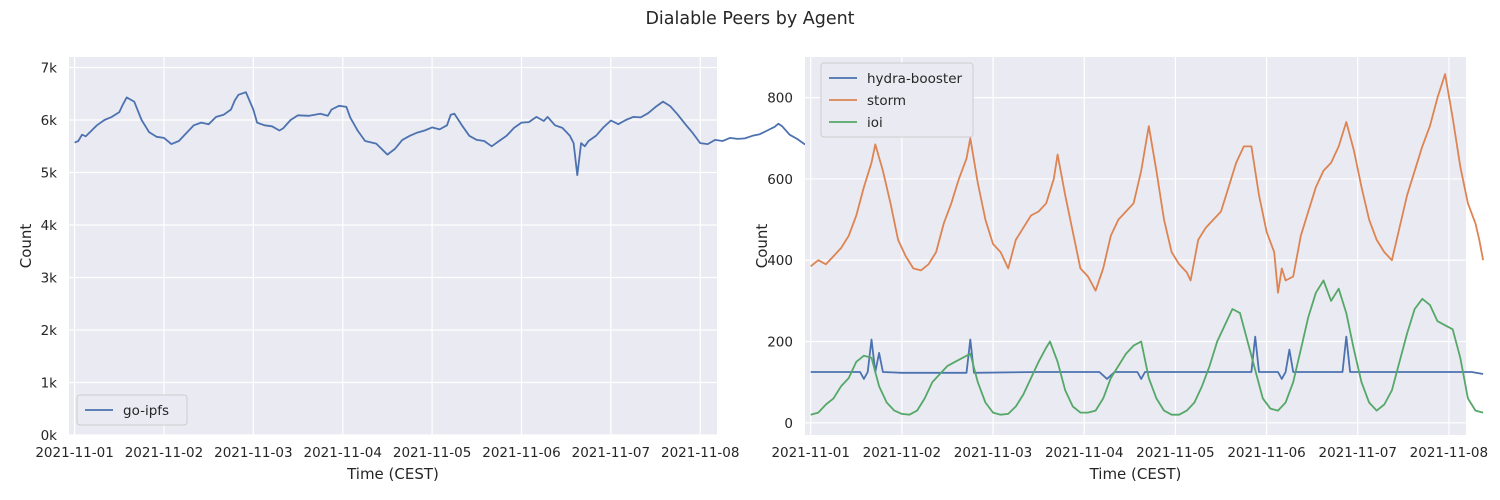 This screenshot has width=1500, height=500. I want to click on legend-label: storm, so click(886, 101).